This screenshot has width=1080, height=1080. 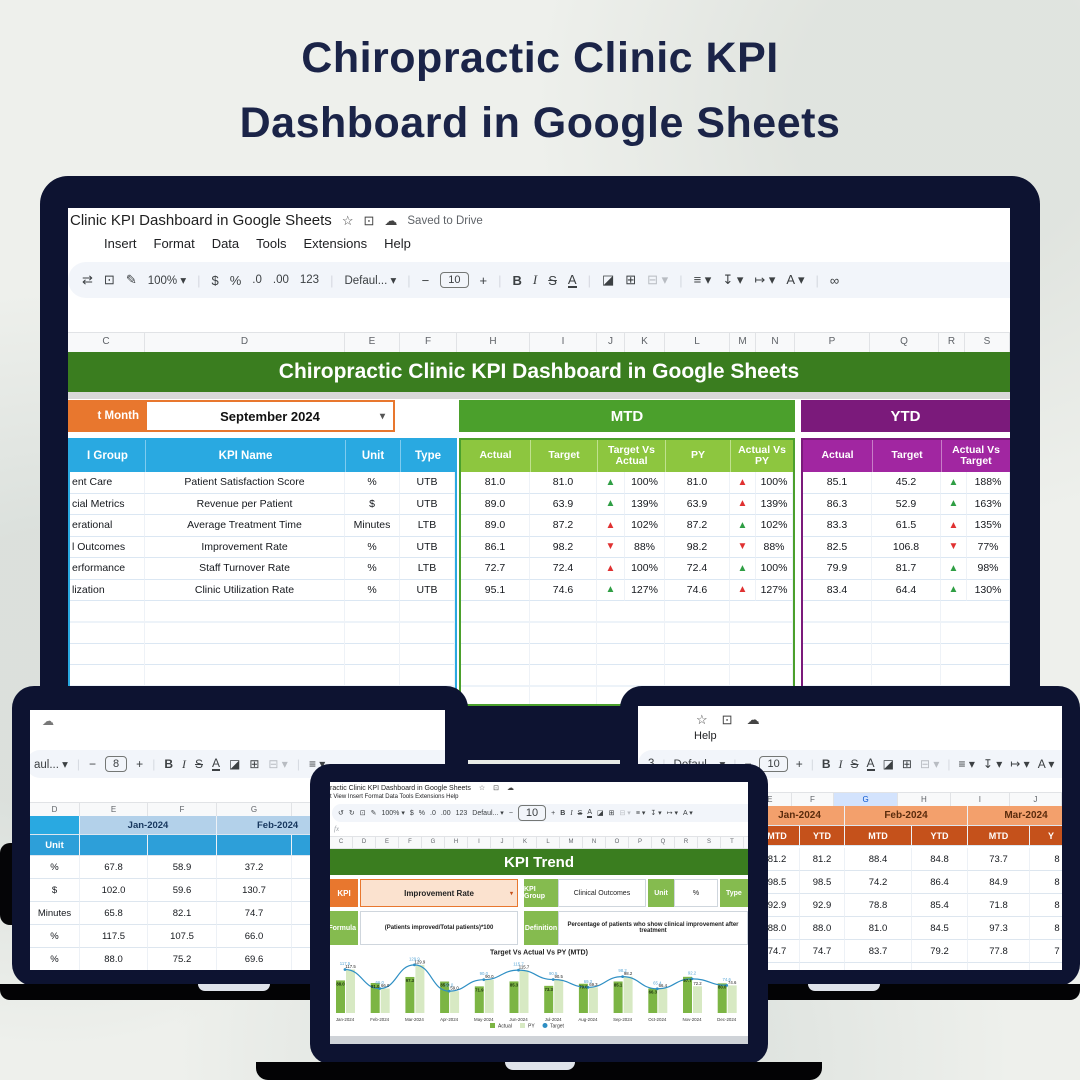 What do you see at coordinates (697, 342) in the screenshot?
I see `column-header: L` at bounding box center [697, 342].